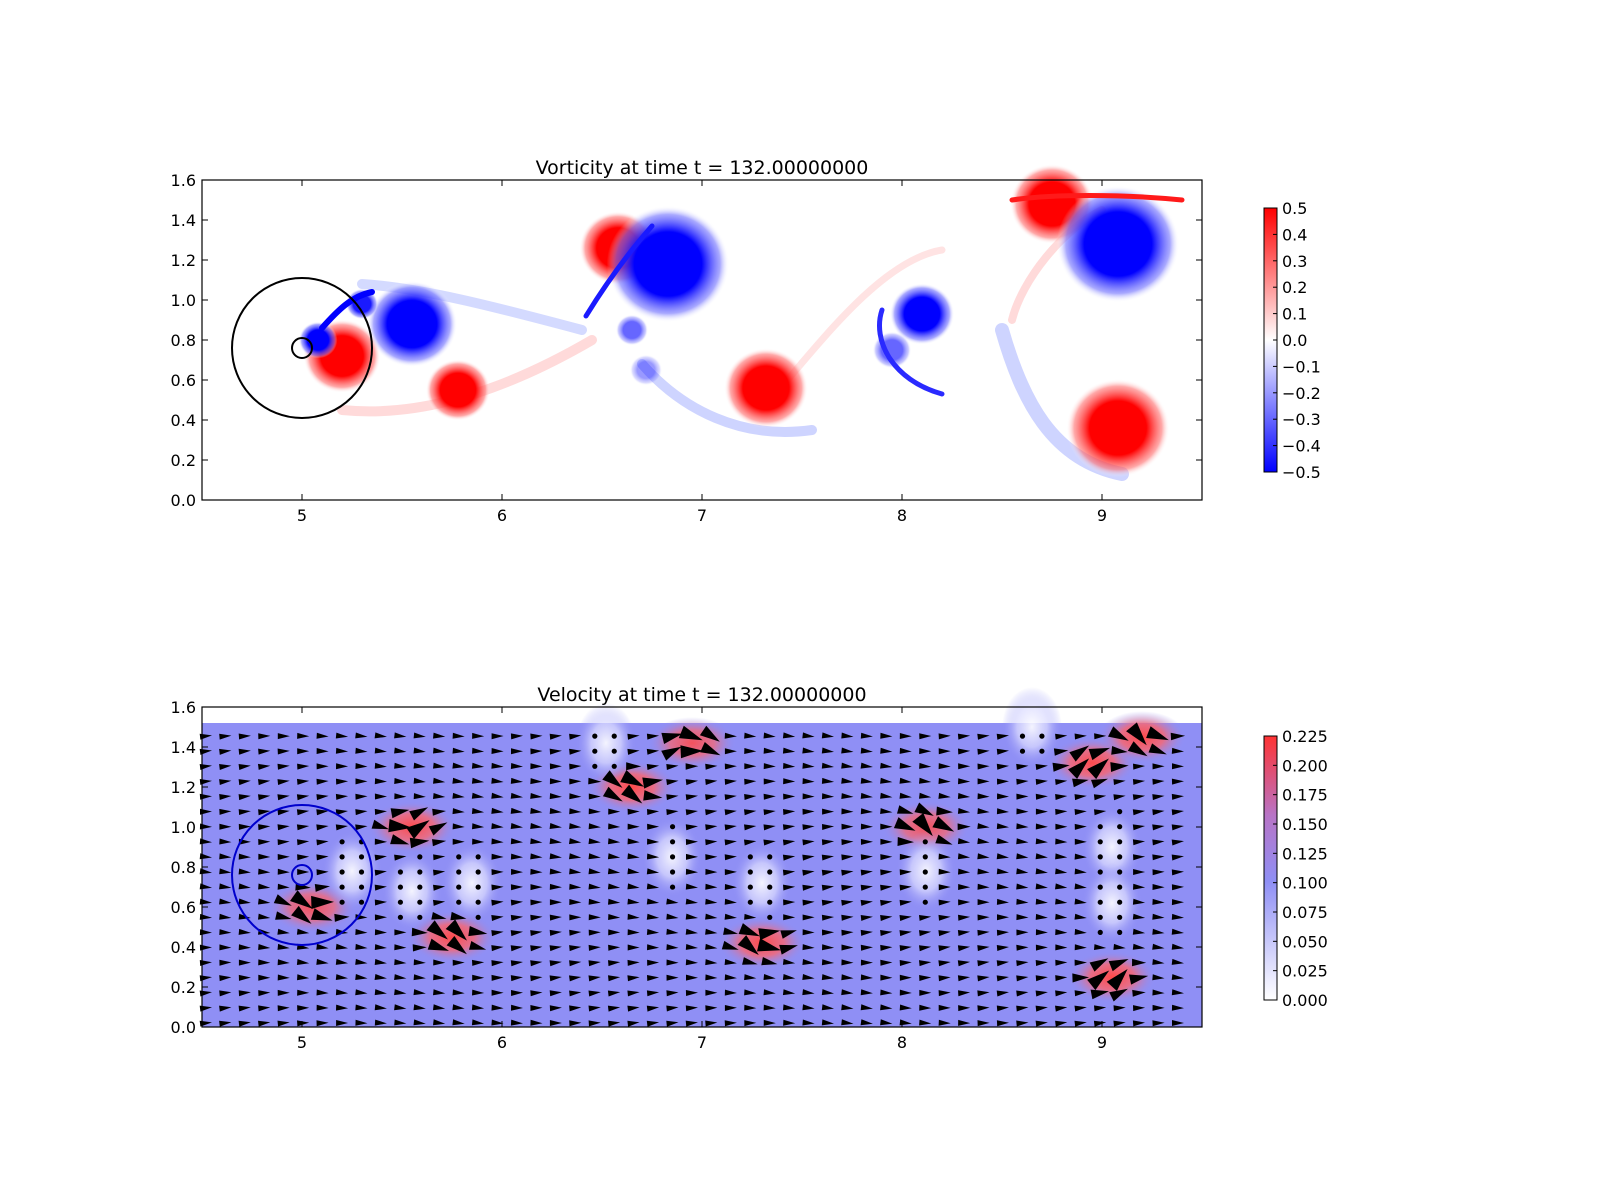 The width and height of the screenshot is (1600, 1200). What do you see at coordinates (183, 220) in the screenshot?
I see `y-tick-label: 1.4` at bounding box center [183, 220].